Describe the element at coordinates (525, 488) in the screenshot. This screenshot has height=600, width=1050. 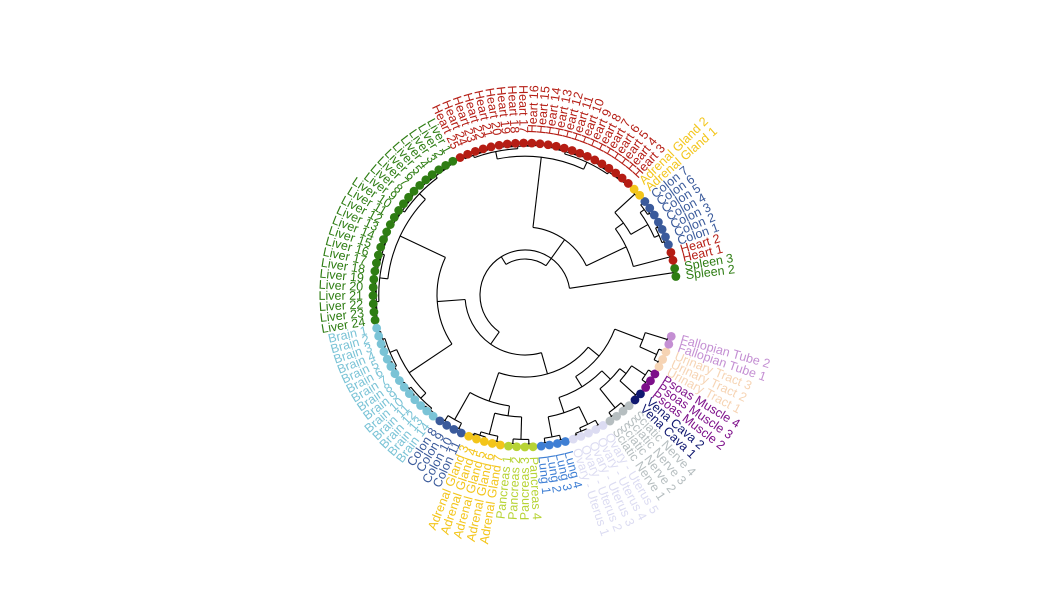
I see `leaf-label: Pancreas 3` at that location.